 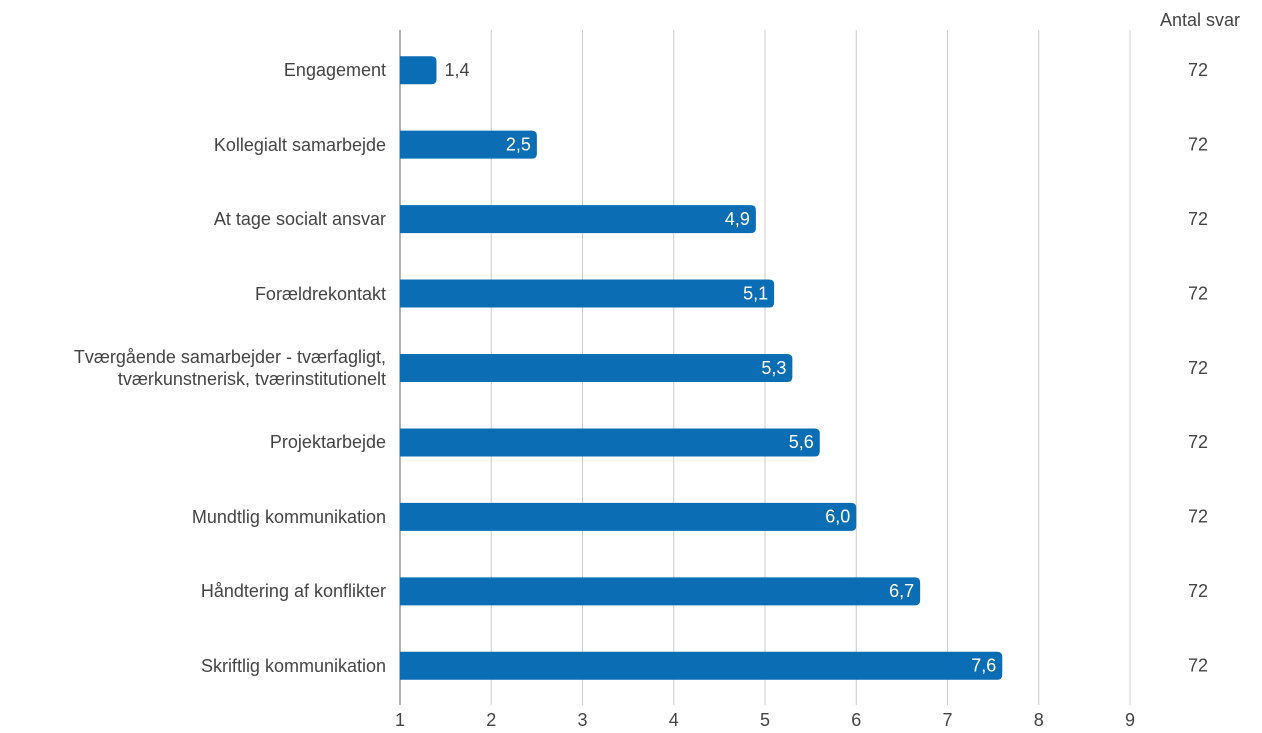 I want to click on category-label: Forældrekontakt, so click(x=320, y=293).